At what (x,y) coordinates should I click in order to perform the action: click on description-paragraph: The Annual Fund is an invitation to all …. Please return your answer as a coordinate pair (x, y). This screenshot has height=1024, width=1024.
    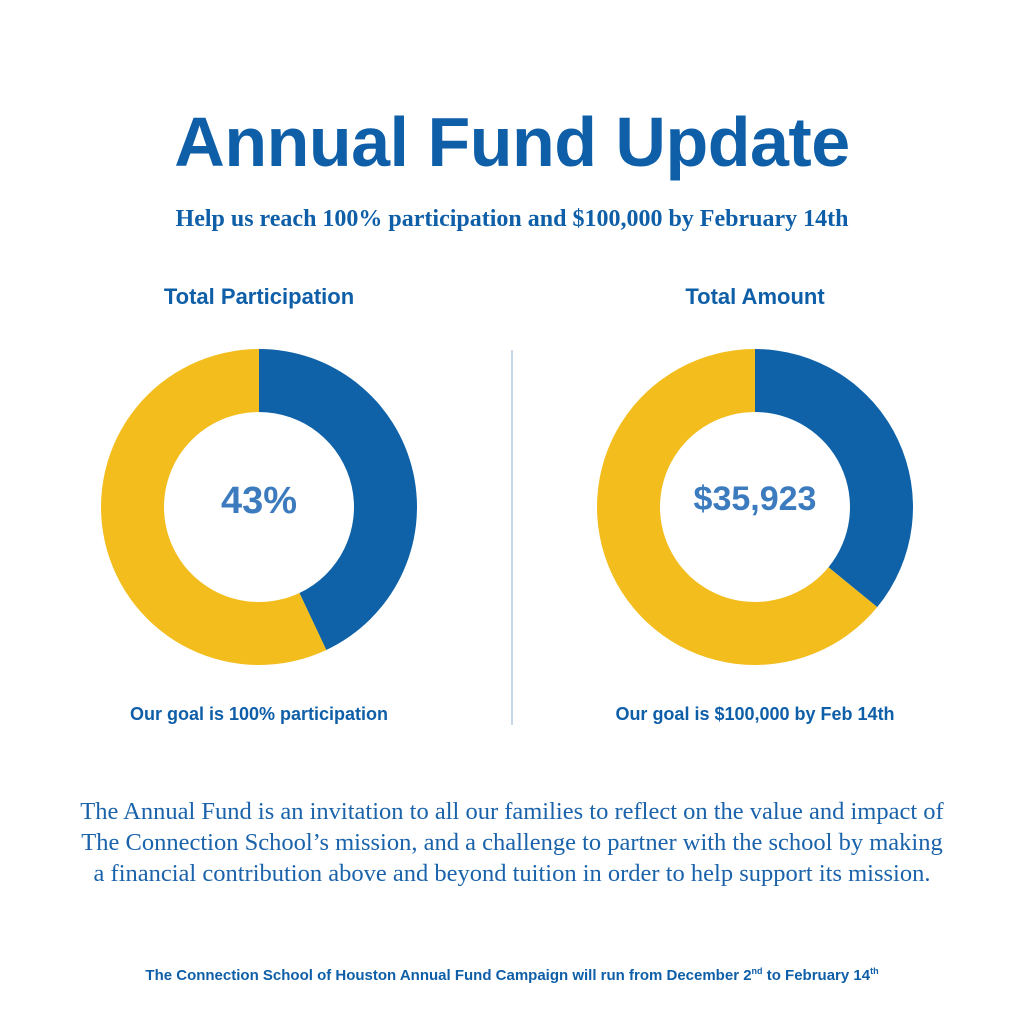
    Looking at the image, I should click on (512, 842).